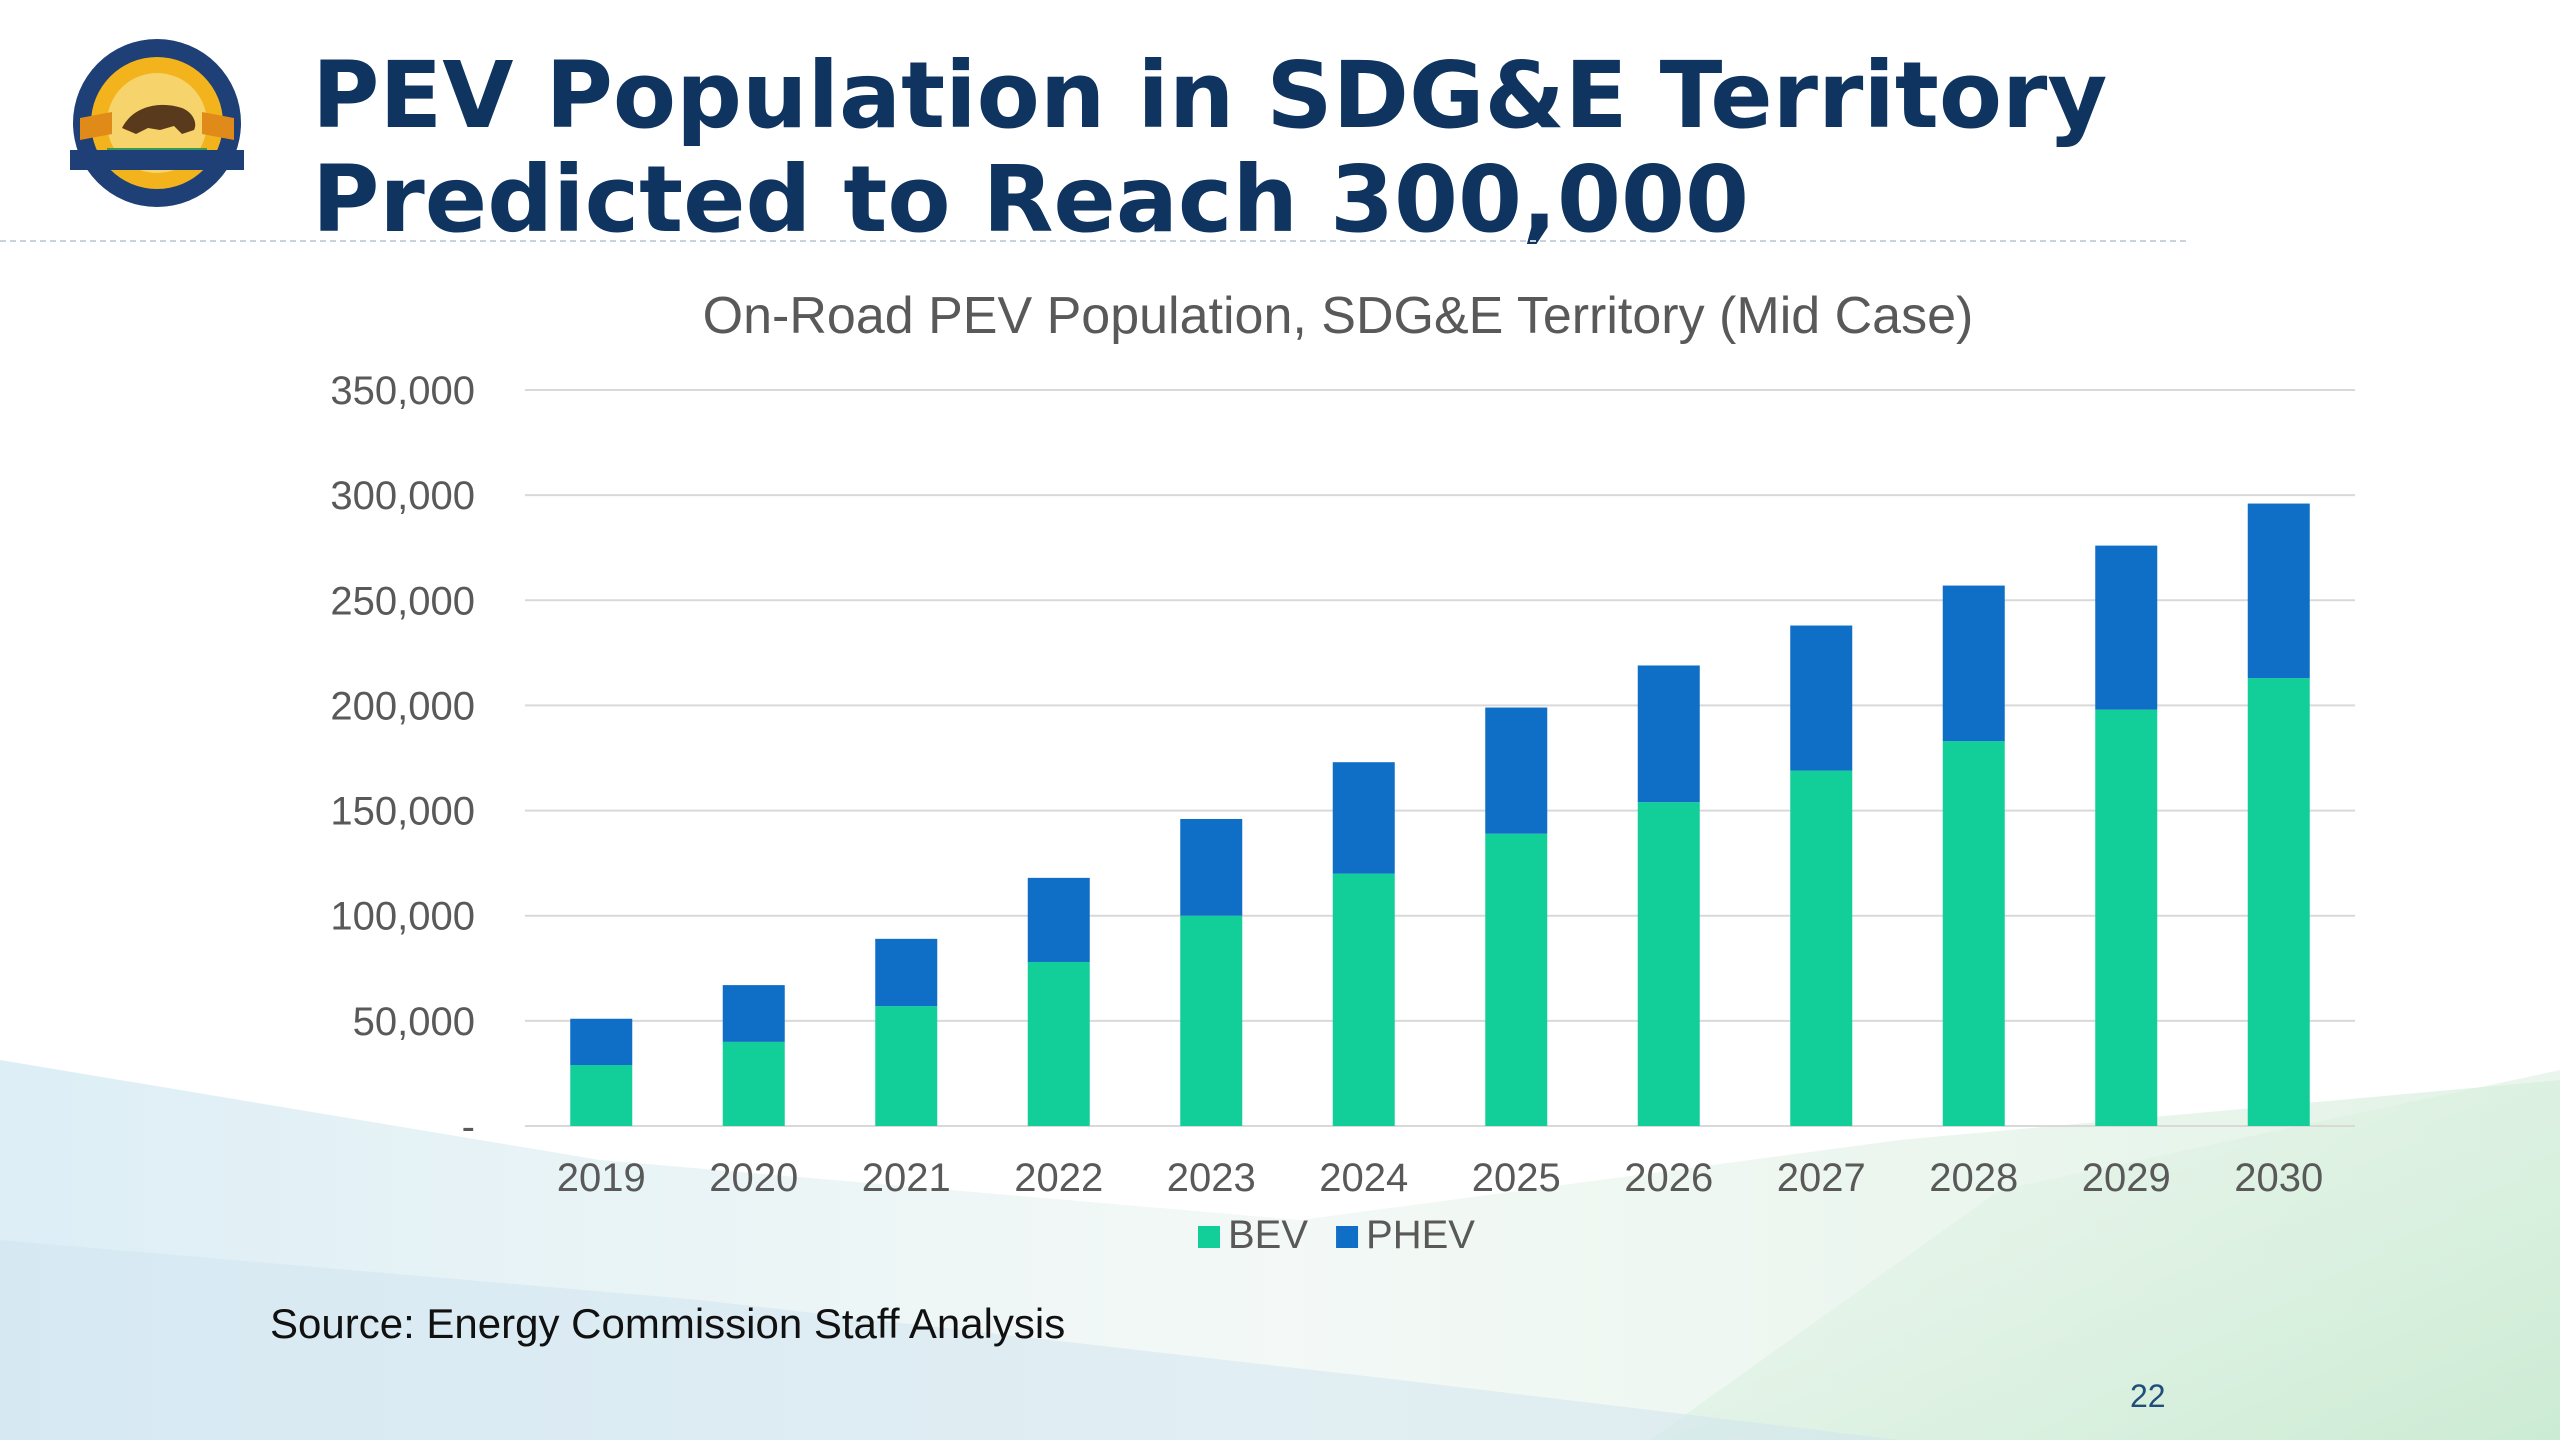 This screenshot has width=2560, height=1440. What do you see at coordinates (1668, 964) in the screenshot?
I see `bar-bev-2026` at bounding box center [1668, 964].